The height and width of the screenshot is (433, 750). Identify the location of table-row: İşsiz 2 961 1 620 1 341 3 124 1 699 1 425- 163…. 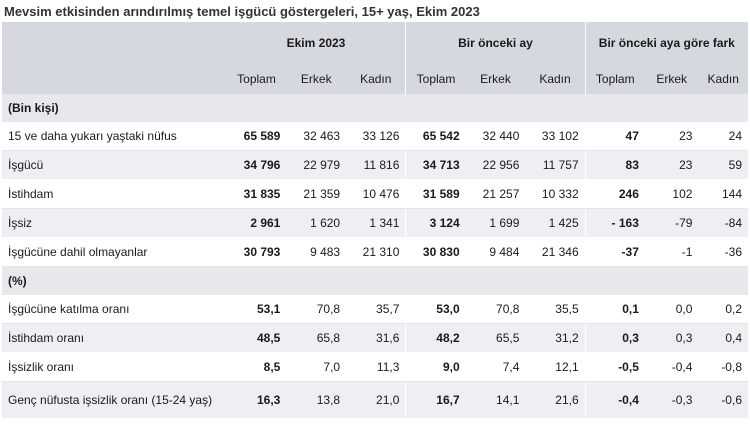
(375, 223).